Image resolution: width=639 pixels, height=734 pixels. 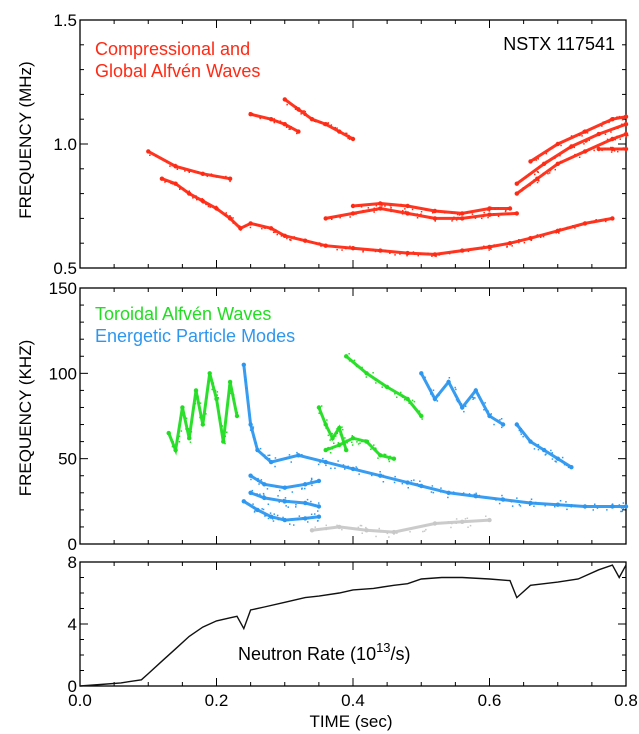 I want to click on neutron-rate-line, so click(x=353, y=625).